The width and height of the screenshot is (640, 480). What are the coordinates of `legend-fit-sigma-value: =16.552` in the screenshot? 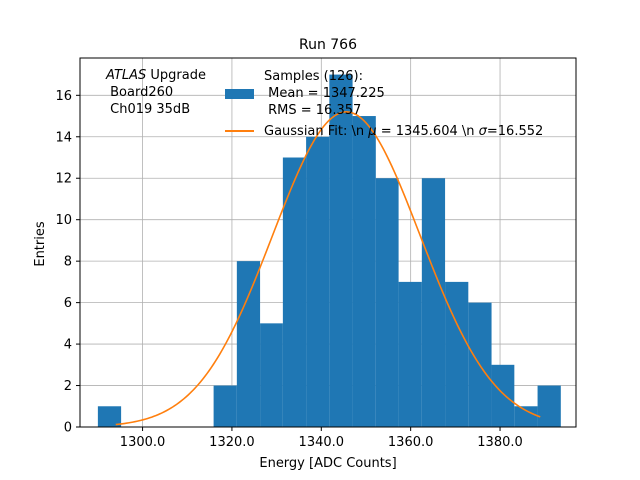 It's located at (515, 131).